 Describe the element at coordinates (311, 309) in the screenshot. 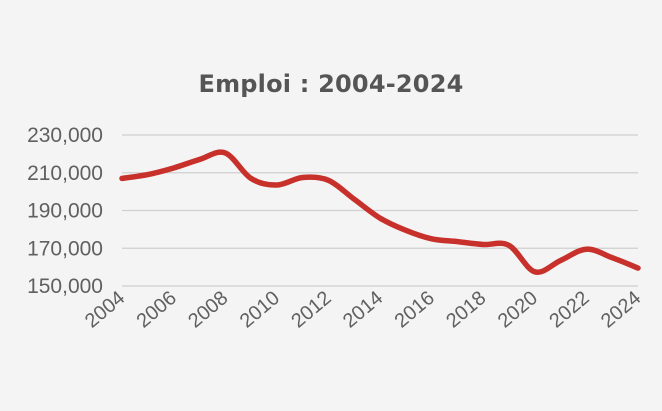

I see `x-tick-label: 2012` at that location.